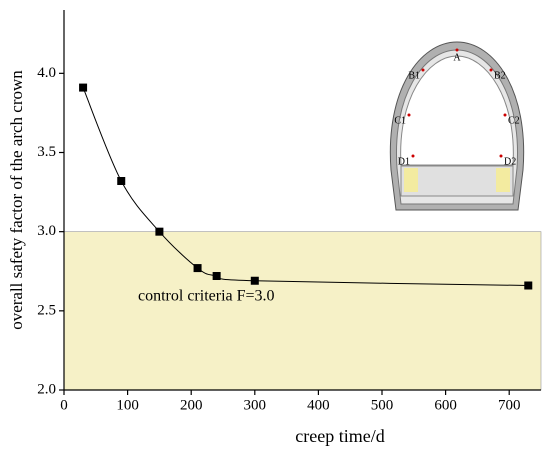 The height and width of the screenshot is (454, 550). What do you see at coordinates (16, 200) in the screenshot?
I see `y-axis-label: overall safety factor of the arch crown` at bounding box center [16, 200].